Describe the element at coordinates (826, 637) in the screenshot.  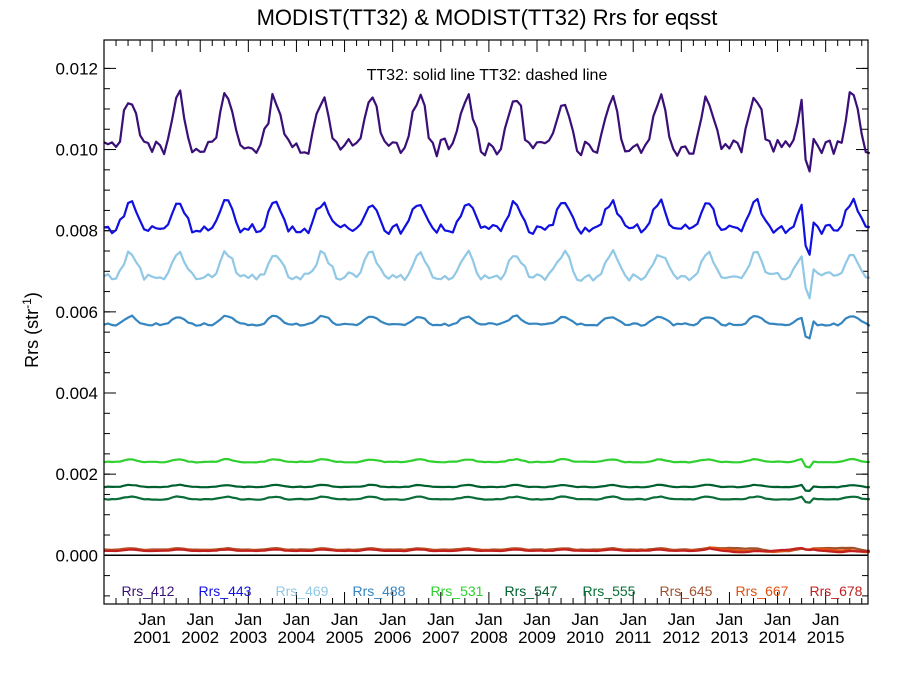
I see `x-tick-label-year: 2015` at that location.